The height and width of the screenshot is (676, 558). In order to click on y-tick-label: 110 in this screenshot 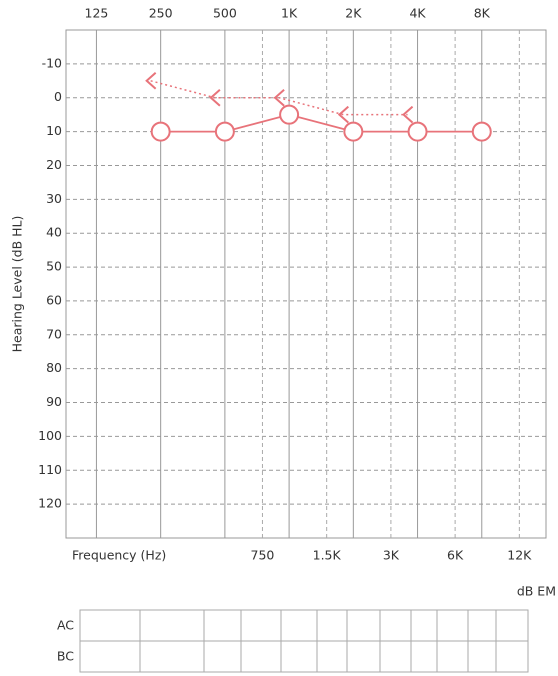, I will do `click(50, 469)`.